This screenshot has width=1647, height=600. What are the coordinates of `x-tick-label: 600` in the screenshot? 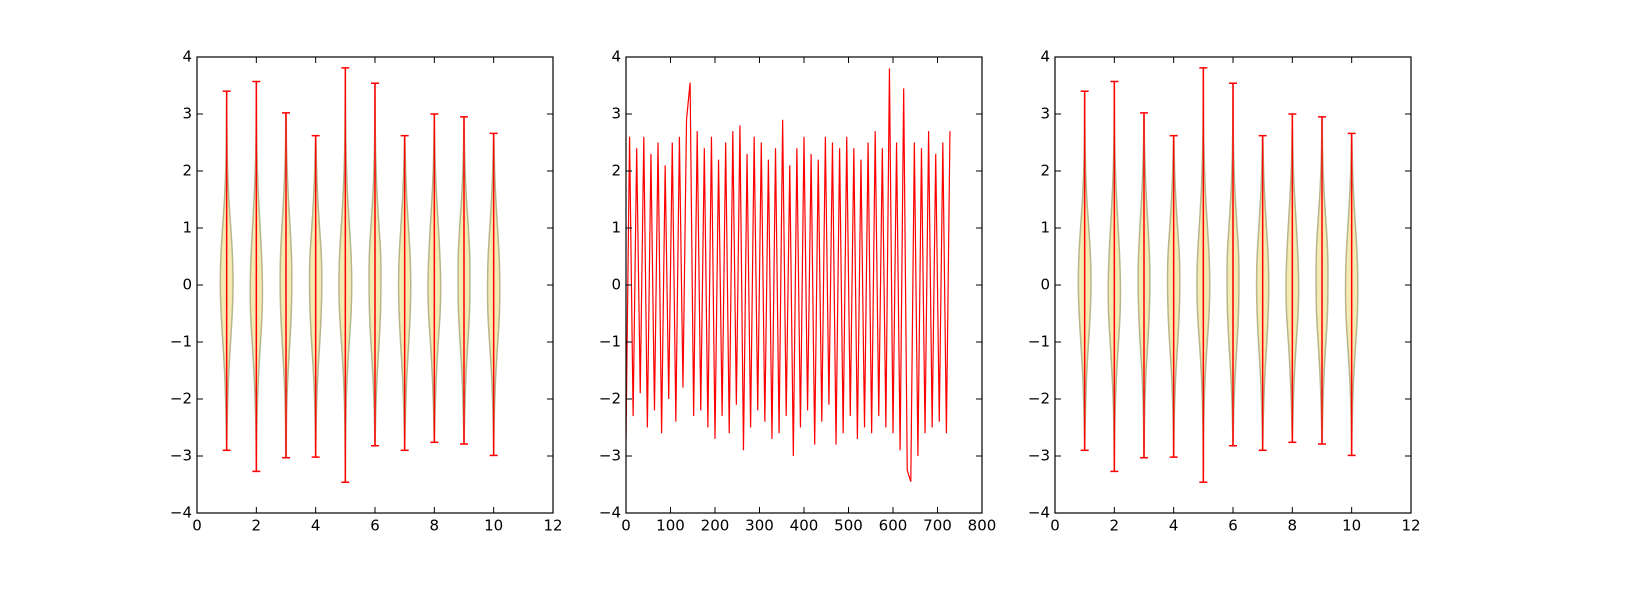 It's located at (893, 526).